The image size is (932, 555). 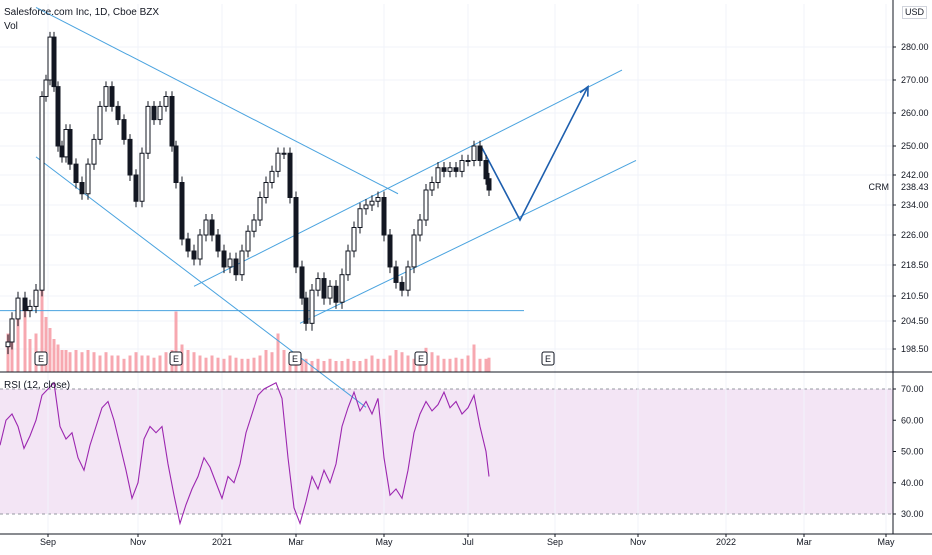 What do you see at coordinates (915, 235) in the screenshot?
I see `price-tick-label: 226.00` at bounding box center [915, 235].